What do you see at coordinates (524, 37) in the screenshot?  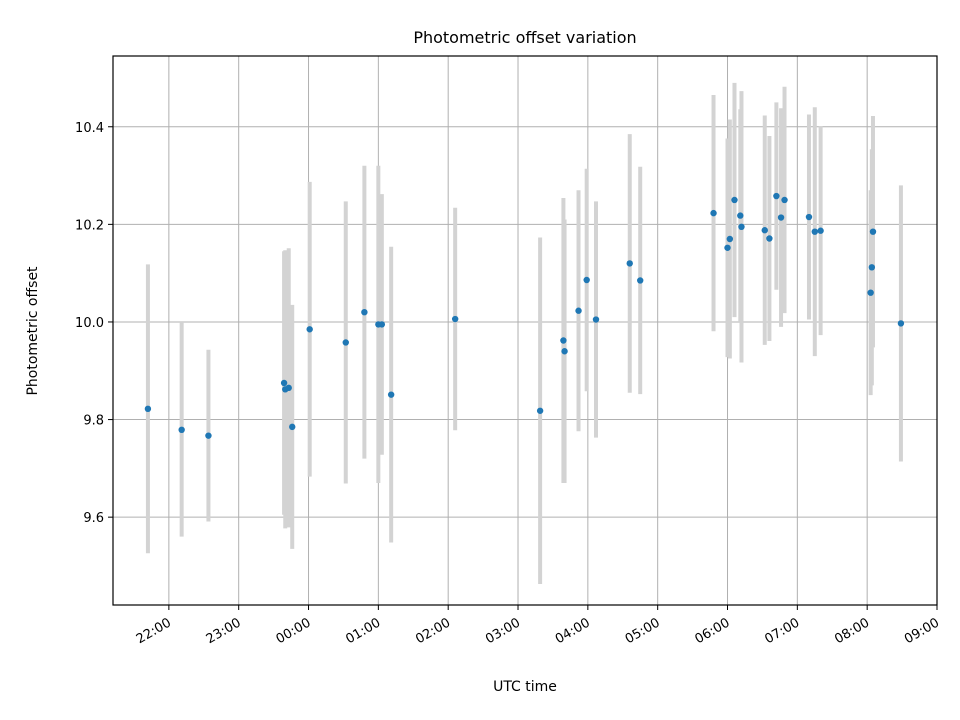 I see `chart-title: Photometric offset variation` at bounding box center [524, 37].